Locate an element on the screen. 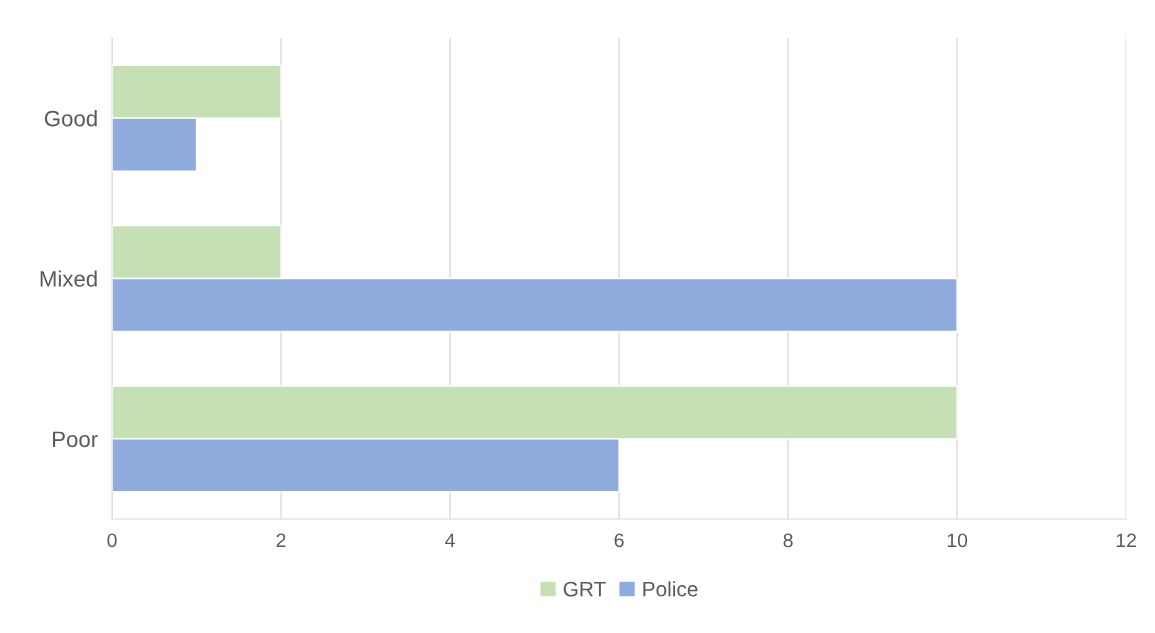 This screenshot has width=1155, height=633. x-tick-label: 12 is located at coordinates (1126, 540).